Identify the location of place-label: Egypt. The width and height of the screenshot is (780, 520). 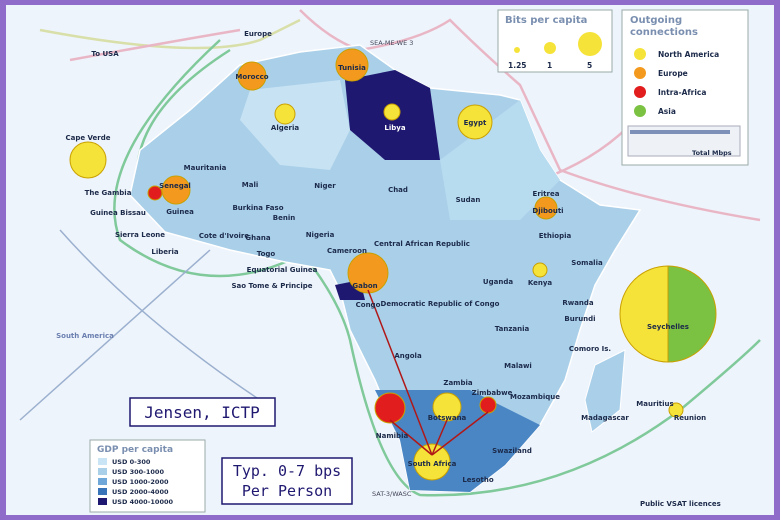
(475, 123).